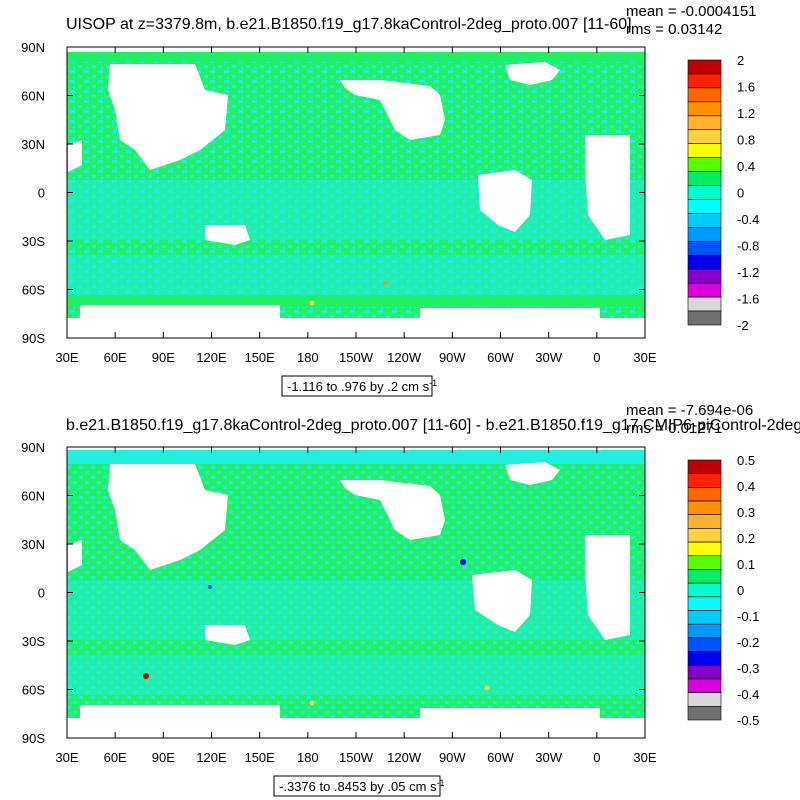  Describe the element at coordinates (441, 783) in the screenshot. I see `contour-info-exp: -1` at that location.